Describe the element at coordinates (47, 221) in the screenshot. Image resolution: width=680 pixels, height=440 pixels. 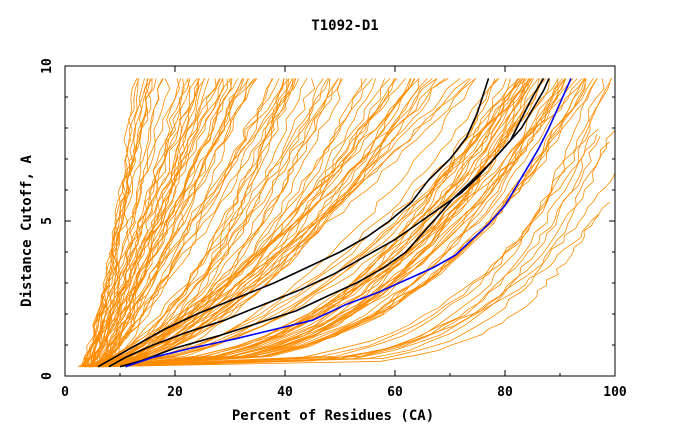
I see `y-tick-label: 5` at that location.